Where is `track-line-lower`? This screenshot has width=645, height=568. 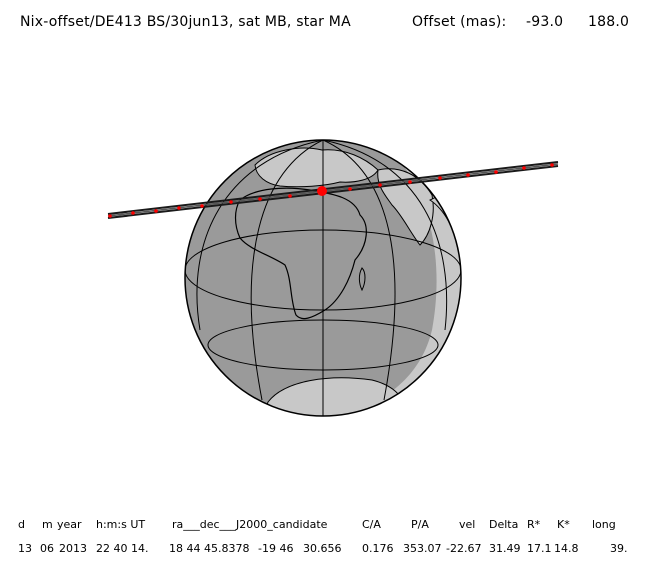 track-line-lower is located at coordinates (333, 192).